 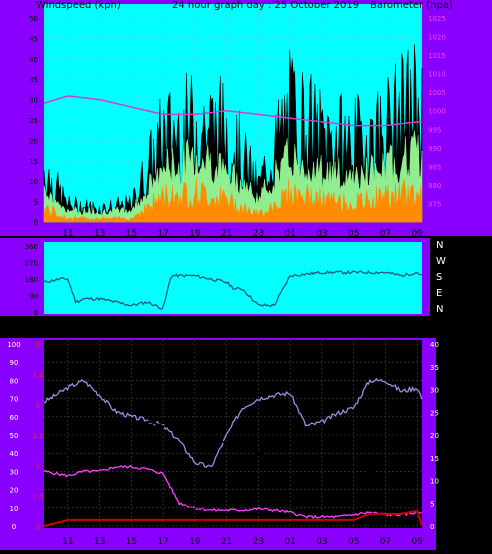 I want to click on compass-label-n-bottom: N, so click(x=440, y=309).